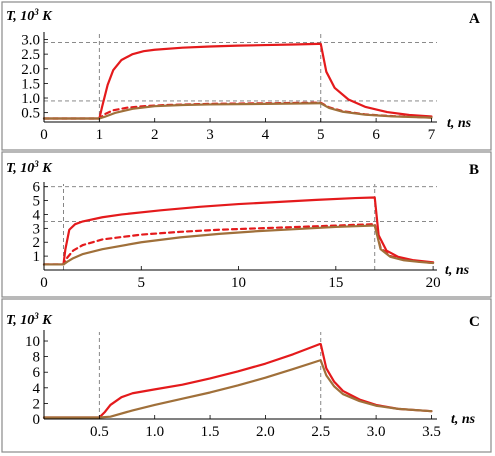  What do you see at coordinates (376, 432) in the screenshot?
I see `panel-c-x-tick-label-5: 3.0` at bounding box center [376, 432].